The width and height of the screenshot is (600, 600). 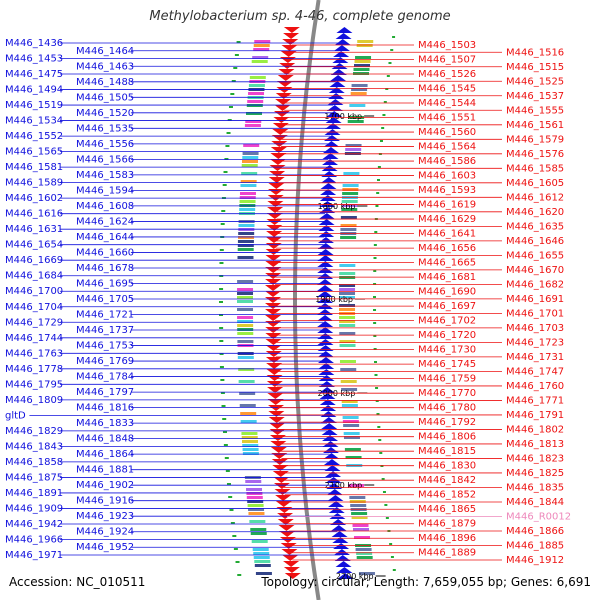 I want to click on left-gene-label: M446_1436, so click(x=34, y=43).